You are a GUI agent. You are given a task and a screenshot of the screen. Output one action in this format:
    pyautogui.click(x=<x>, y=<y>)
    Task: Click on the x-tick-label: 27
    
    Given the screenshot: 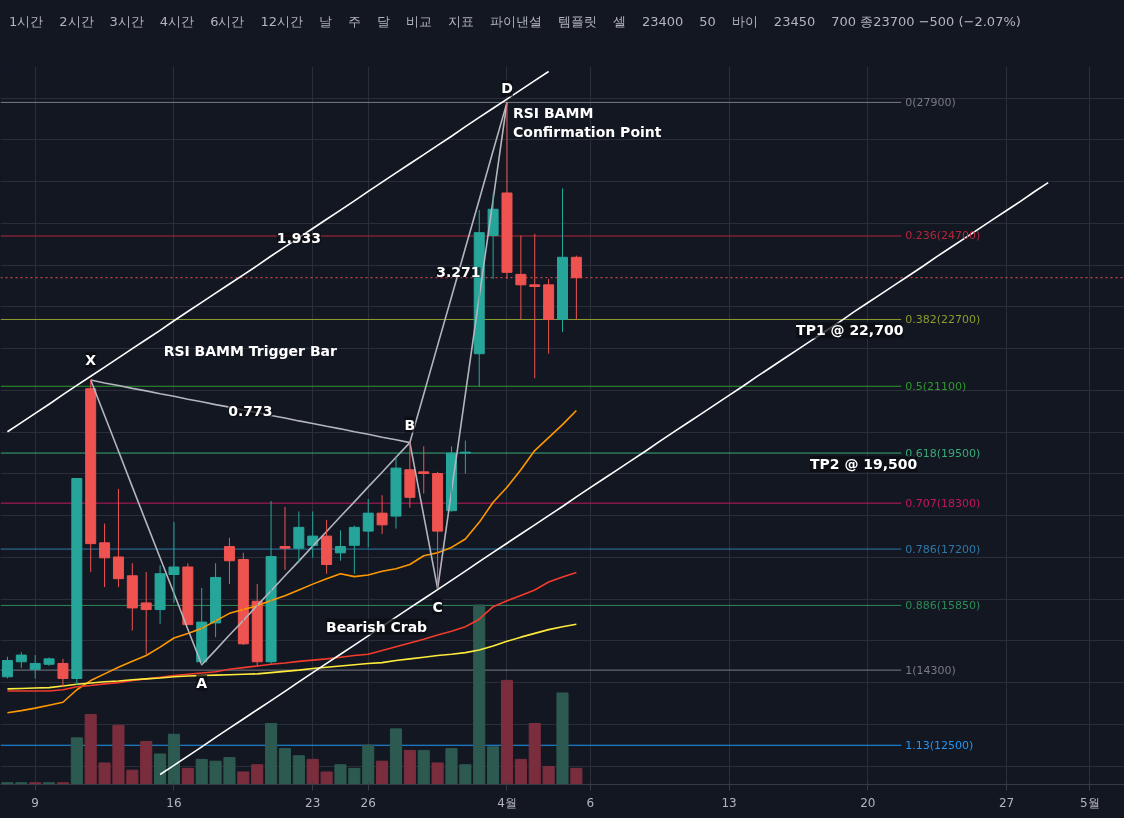 What is the action you would take?
    pyautogui.click(x=1006, y=802)
    